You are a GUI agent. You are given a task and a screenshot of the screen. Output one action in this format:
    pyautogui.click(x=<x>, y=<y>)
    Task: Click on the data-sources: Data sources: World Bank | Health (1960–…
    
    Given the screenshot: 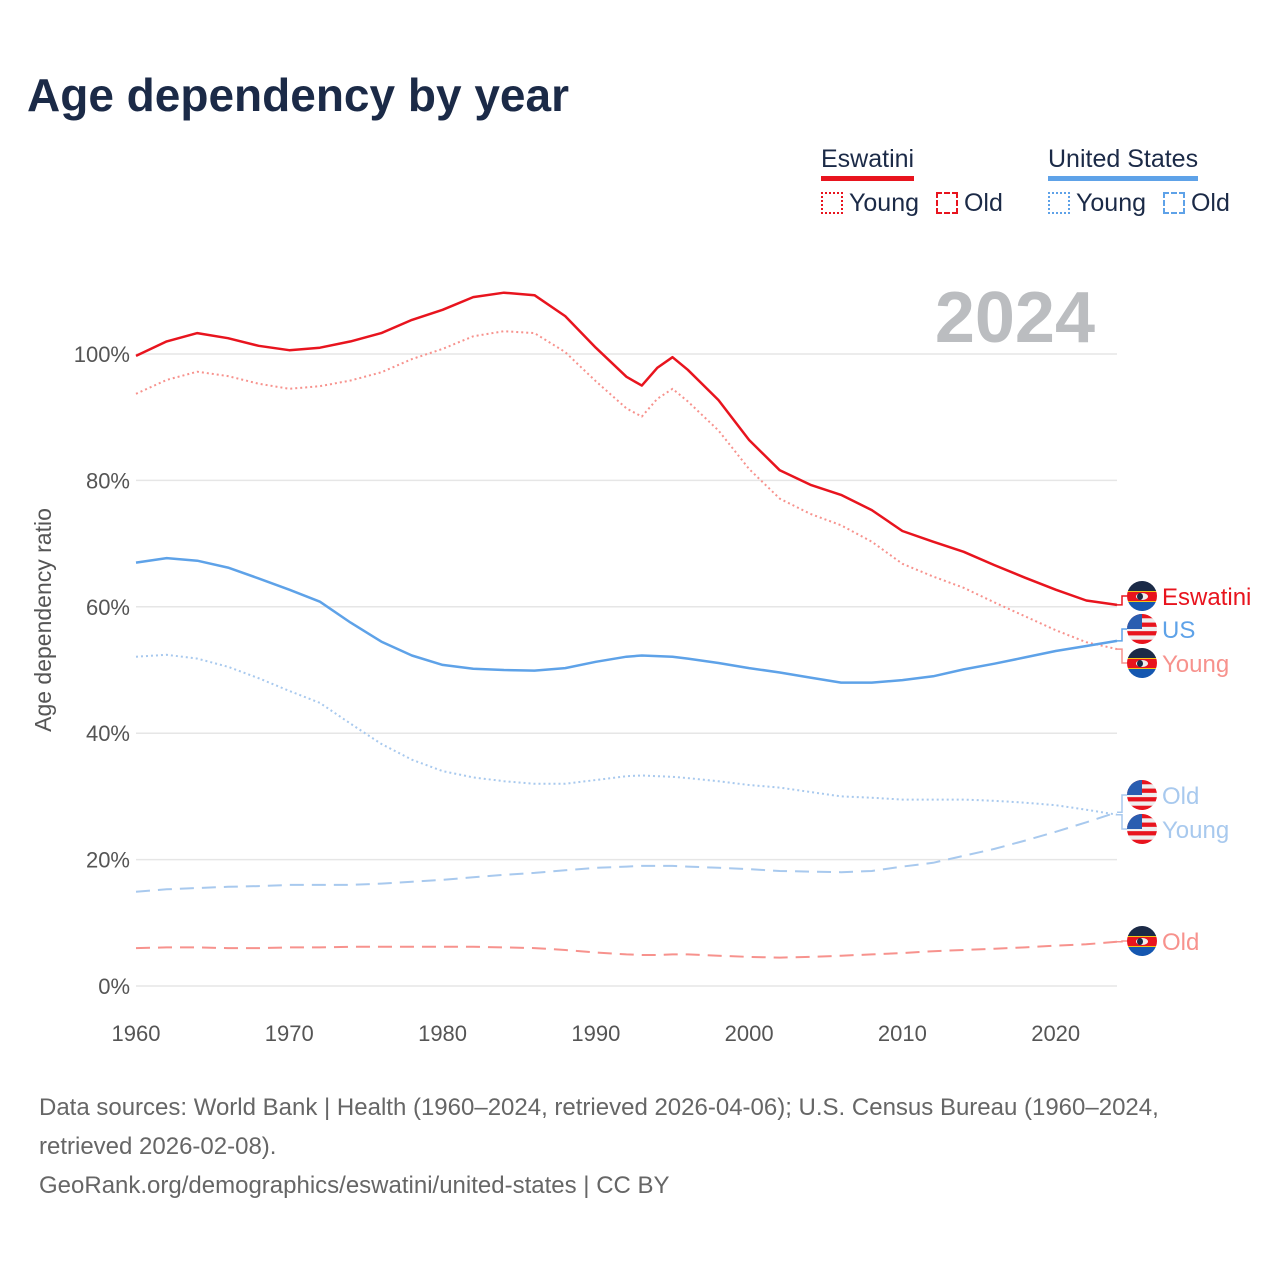 What is the action you would take?
    pyautogui.click(x=599, y=1127)
    